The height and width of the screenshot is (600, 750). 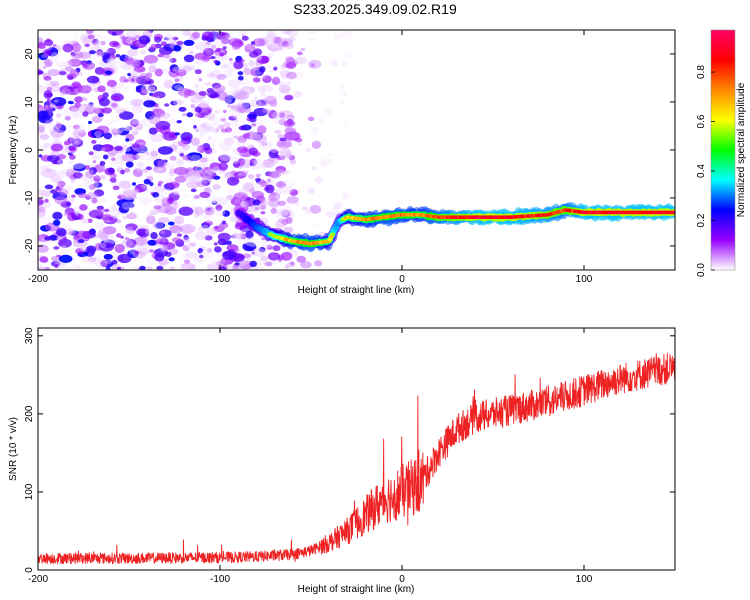 I want to click on snr-x-axis-label: Height of straight line (km), so click(x=356, y=589).